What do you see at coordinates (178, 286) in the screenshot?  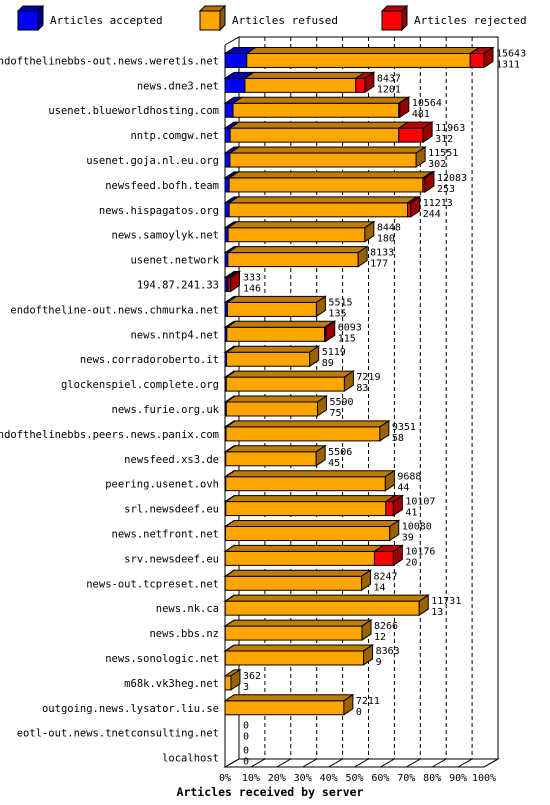 I see `category-label: 194.87.241.33` at bounding box center [178, 286].